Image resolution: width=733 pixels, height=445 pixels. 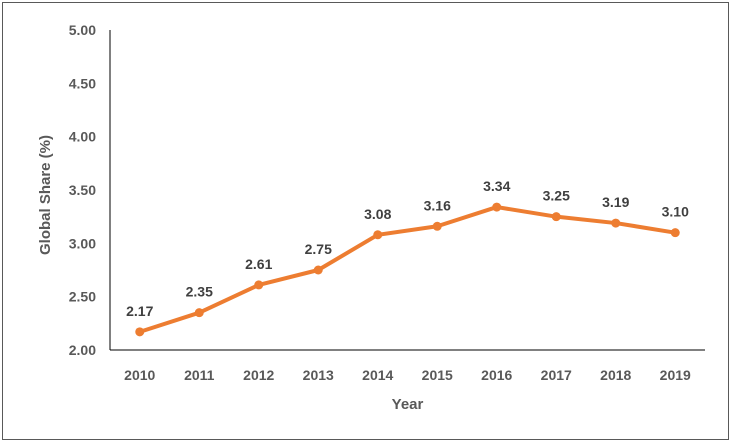 I want to click on data-label: 3.25, so click(x=556, y=196).